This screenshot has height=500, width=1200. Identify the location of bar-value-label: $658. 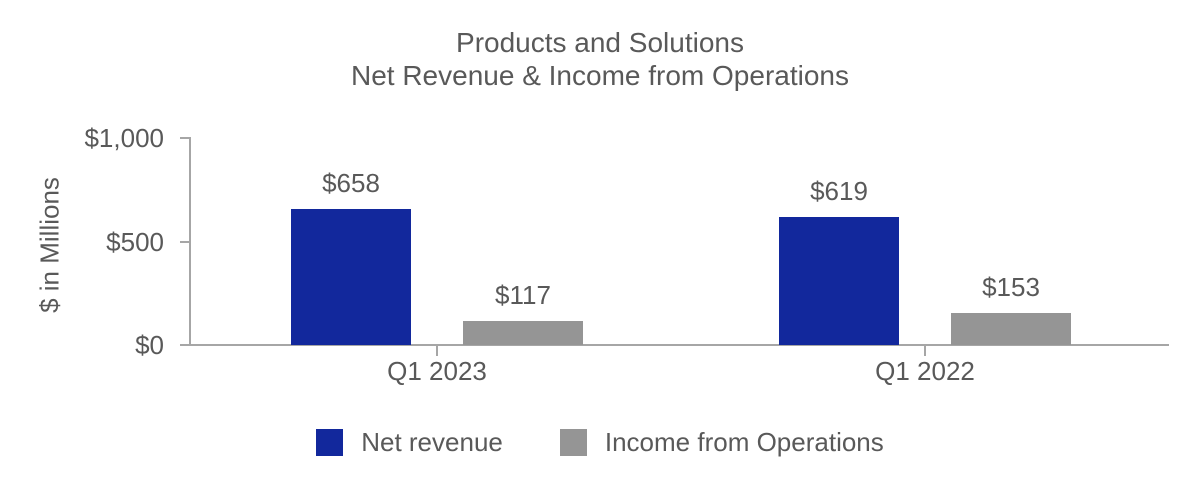
(351, 183).